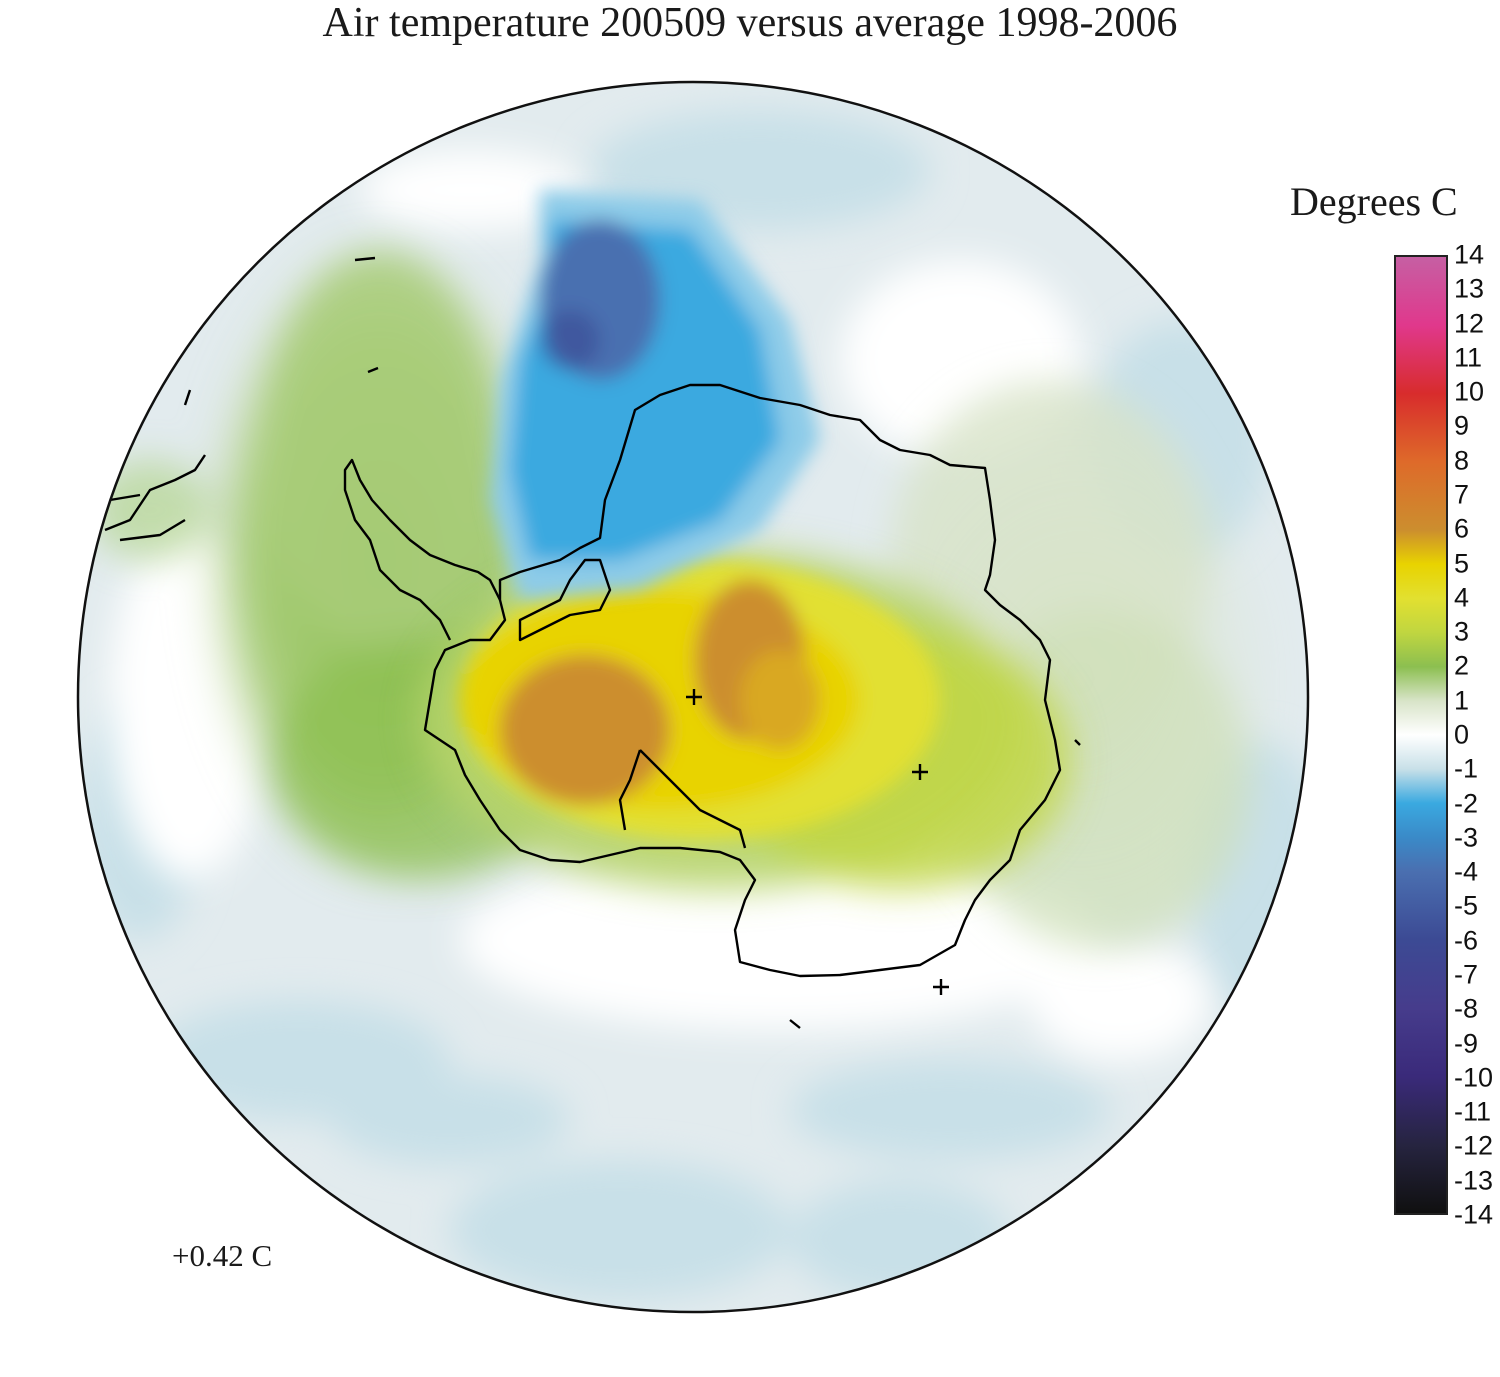  I want to click on scale-tick-label: -13, so click(1474, 1180).